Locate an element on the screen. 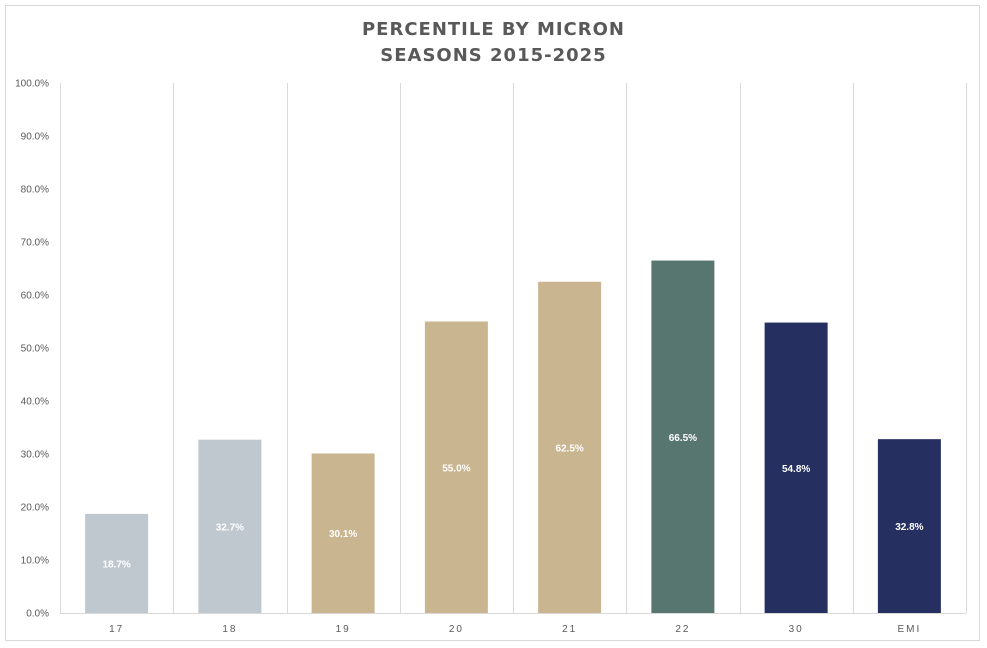 The image size is (987, 648). data-label: 30.1% is located at coordinates (343, 534).